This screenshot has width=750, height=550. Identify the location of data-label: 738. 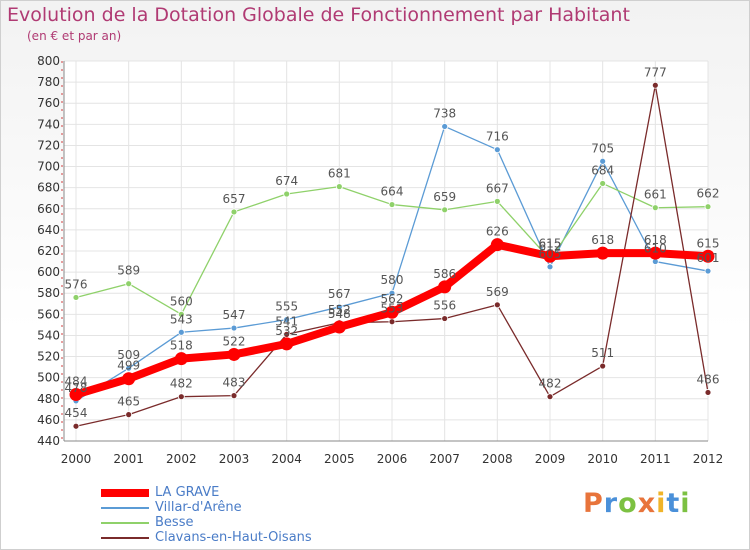
(444, 113).